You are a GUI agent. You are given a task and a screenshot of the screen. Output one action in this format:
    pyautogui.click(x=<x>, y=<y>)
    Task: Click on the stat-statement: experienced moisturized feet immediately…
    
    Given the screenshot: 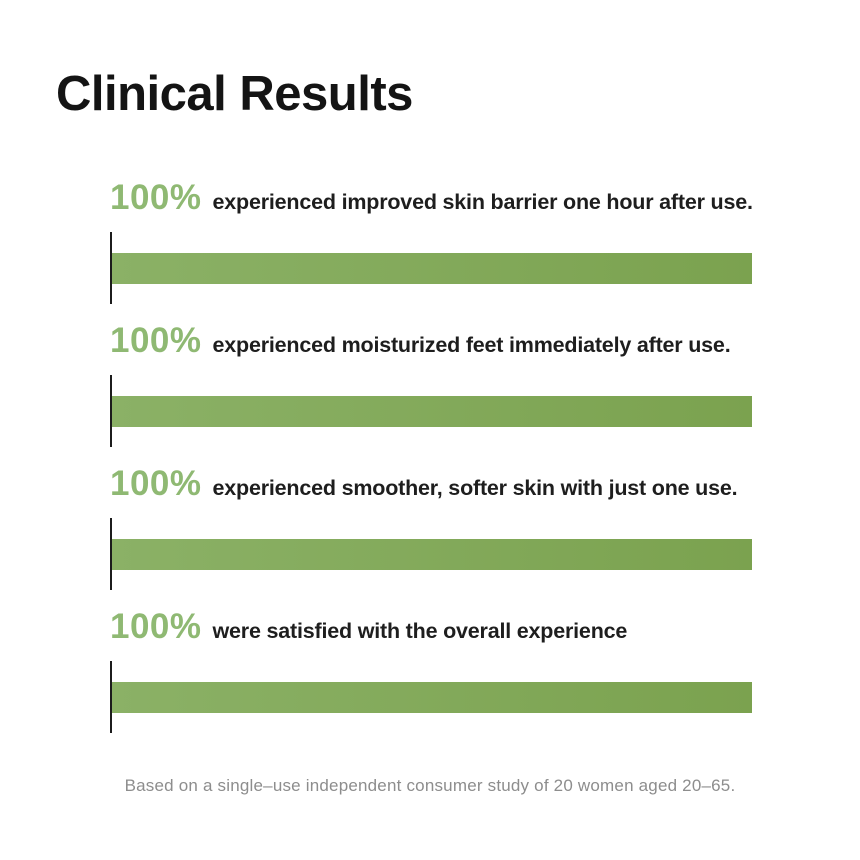 What is the action you would take?
    pyautogui.click(x=471, y=345)
    